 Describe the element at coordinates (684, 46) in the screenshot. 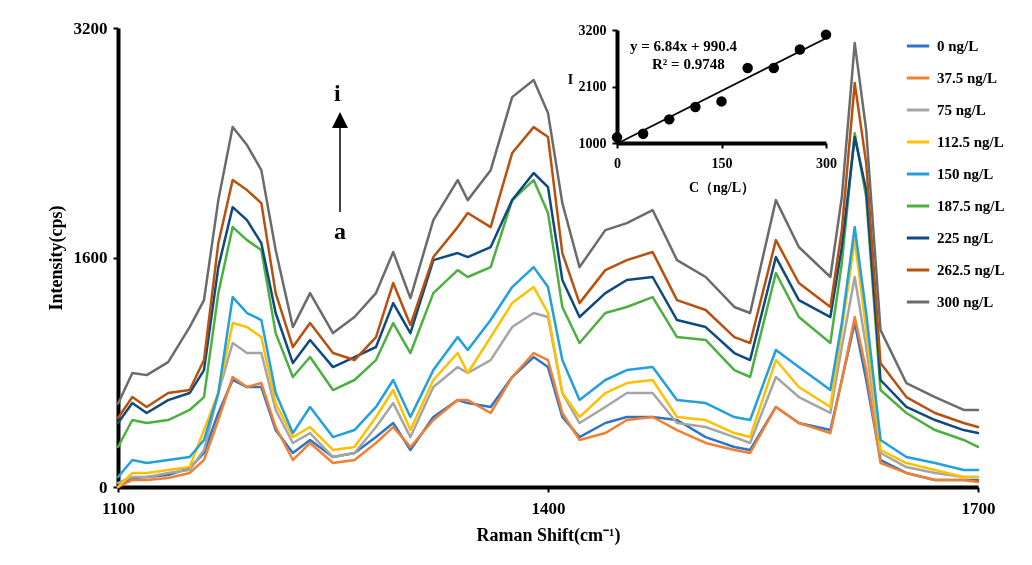

I see `annotation: y = 6.84x + 990.4` at that location.